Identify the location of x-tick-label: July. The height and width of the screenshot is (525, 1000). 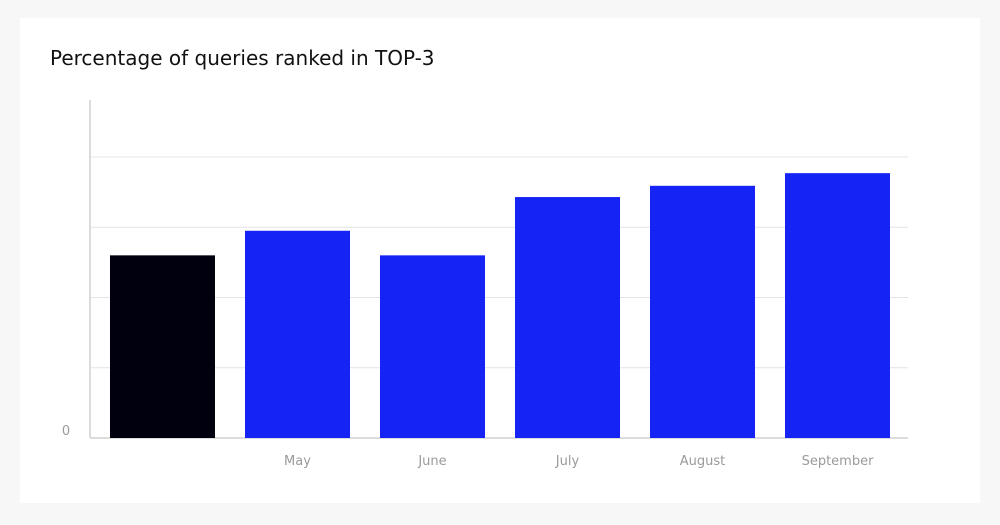
(567, 461).